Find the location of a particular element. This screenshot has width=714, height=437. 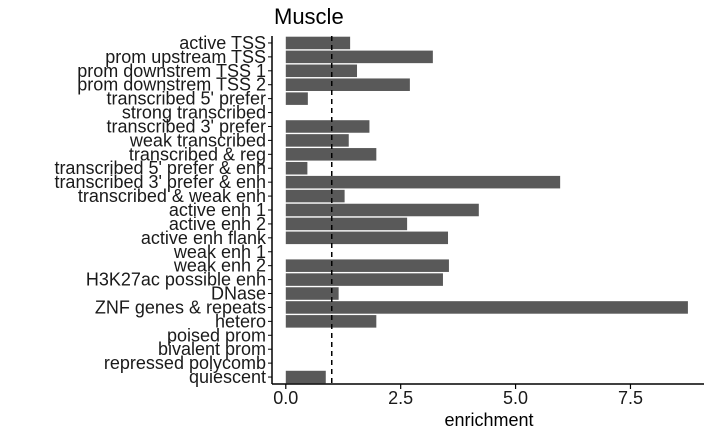

category-label: transcribed & reg is located at coordinates (197, 154).